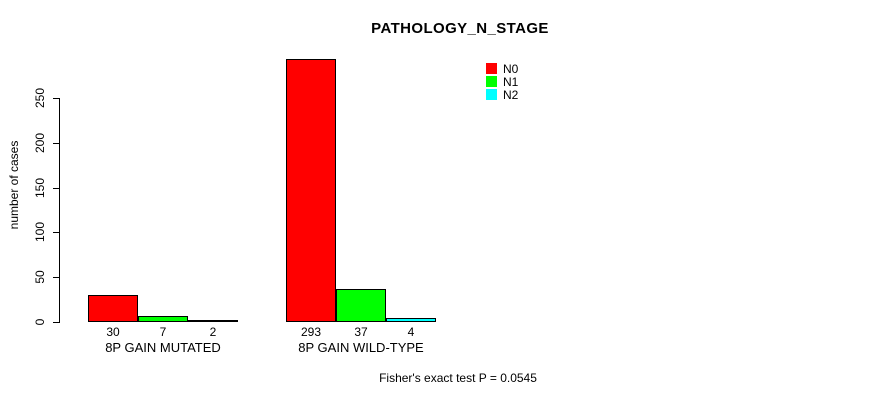 The height and width of the screenshot is (400, 890). I want to click on y-axis-tick-label: 50, so click(40, 277).